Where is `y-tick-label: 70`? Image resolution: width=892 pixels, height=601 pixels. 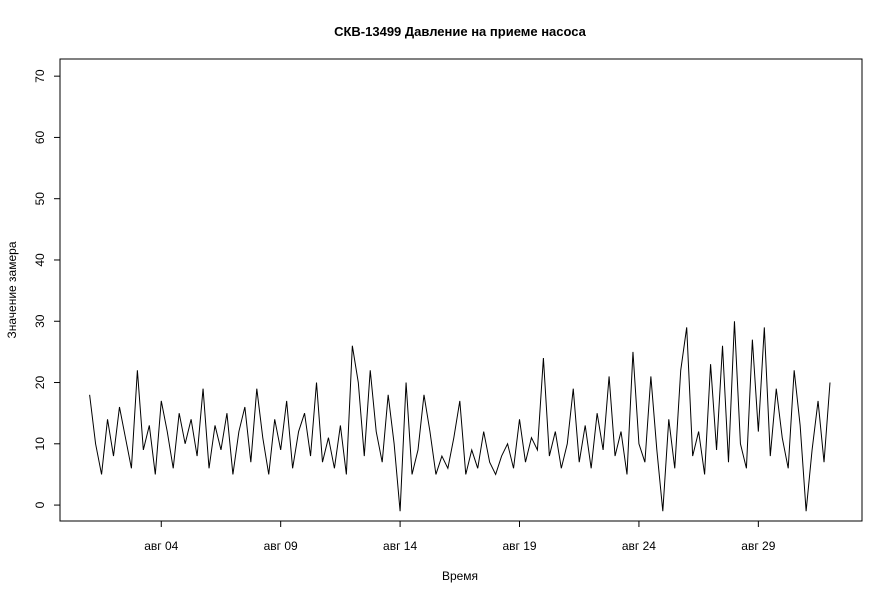 y-tick-label: 70 is located at coordinates (40, 76).